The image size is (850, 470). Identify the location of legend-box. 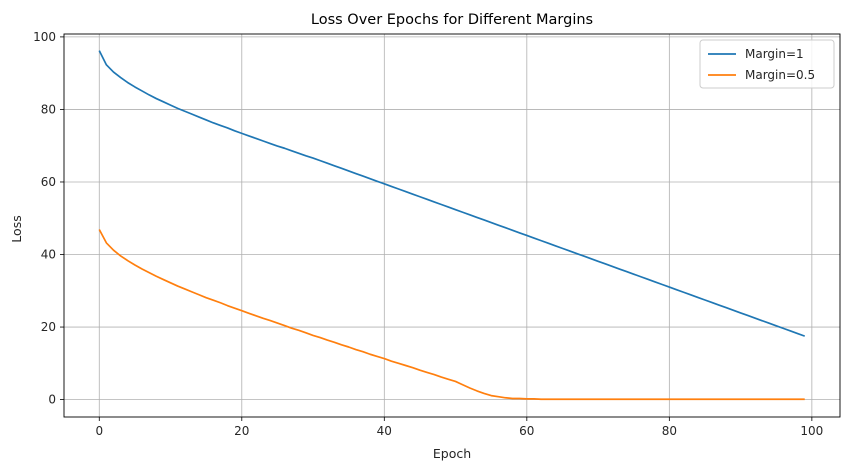
(767, 64).